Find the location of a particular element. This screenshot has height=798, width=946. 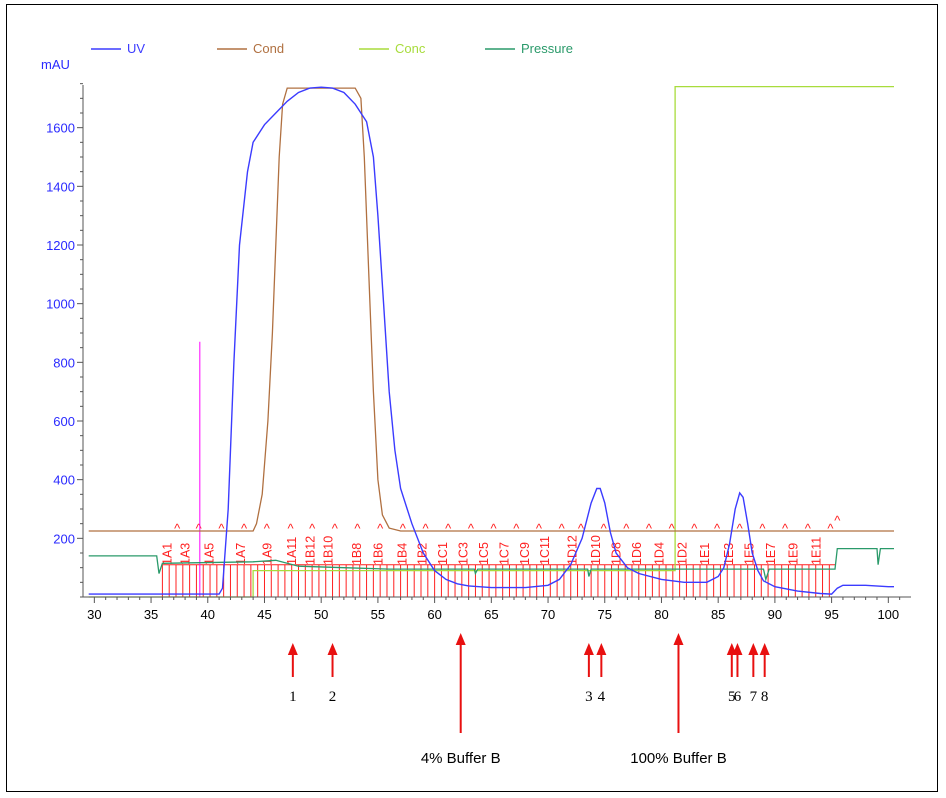

fraction-label: 1D6 is located at coordinates (637, 553).